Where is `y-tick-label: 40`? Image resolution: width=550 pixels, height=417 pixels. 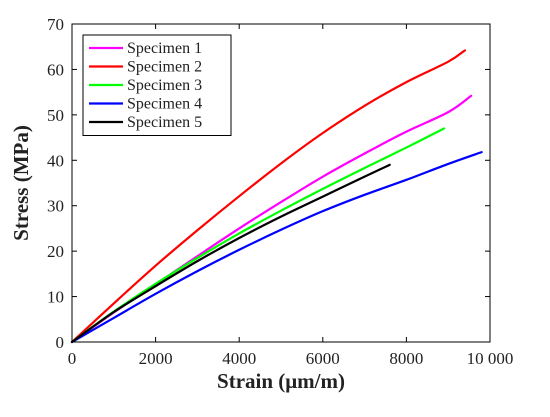 y-tick-label: 40 is located at coordinates (55, 160).